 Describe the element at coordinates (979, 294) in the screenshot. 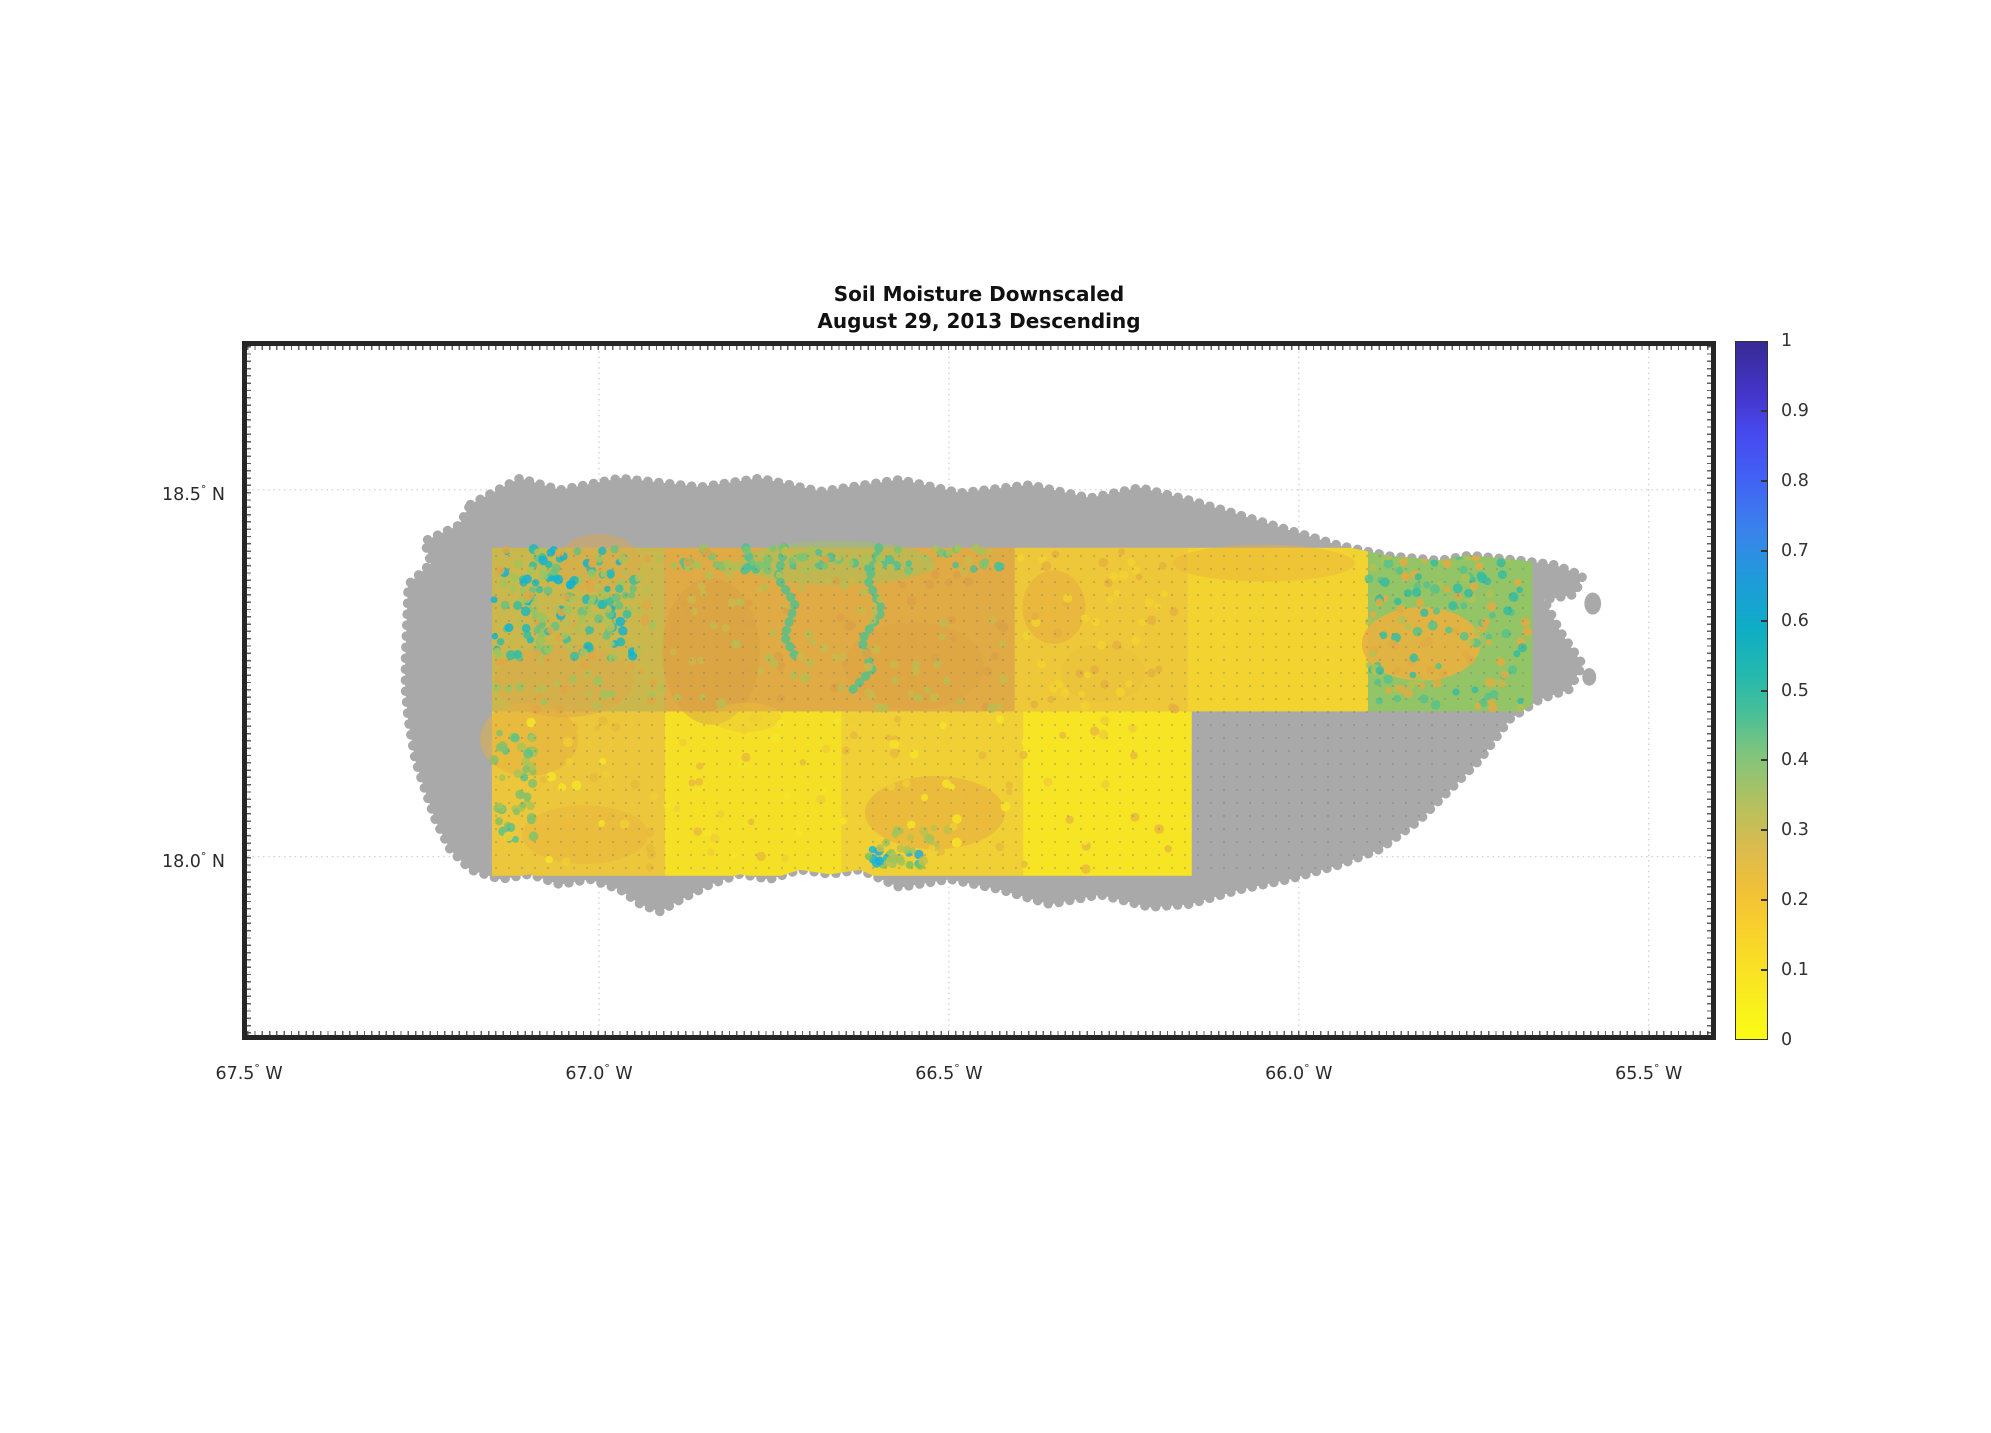

I see `title-line-1: Soil Moisture Downscaled` at that location.